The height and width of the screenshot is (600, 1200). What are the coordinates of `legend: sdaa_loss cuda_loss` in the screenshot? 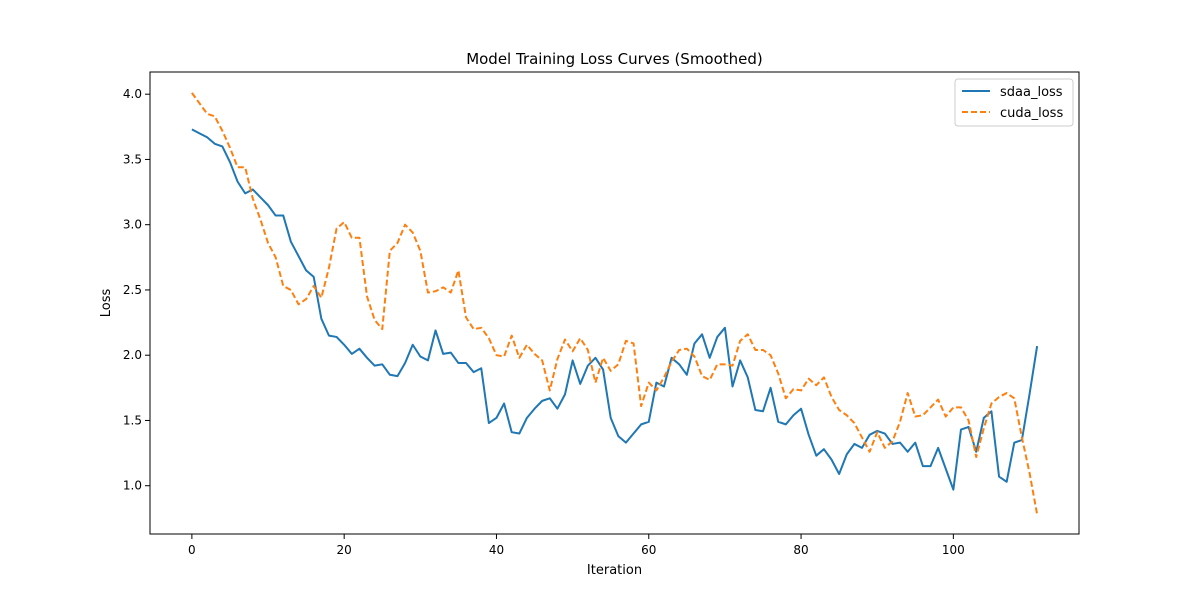 It's located at (1014, 102).